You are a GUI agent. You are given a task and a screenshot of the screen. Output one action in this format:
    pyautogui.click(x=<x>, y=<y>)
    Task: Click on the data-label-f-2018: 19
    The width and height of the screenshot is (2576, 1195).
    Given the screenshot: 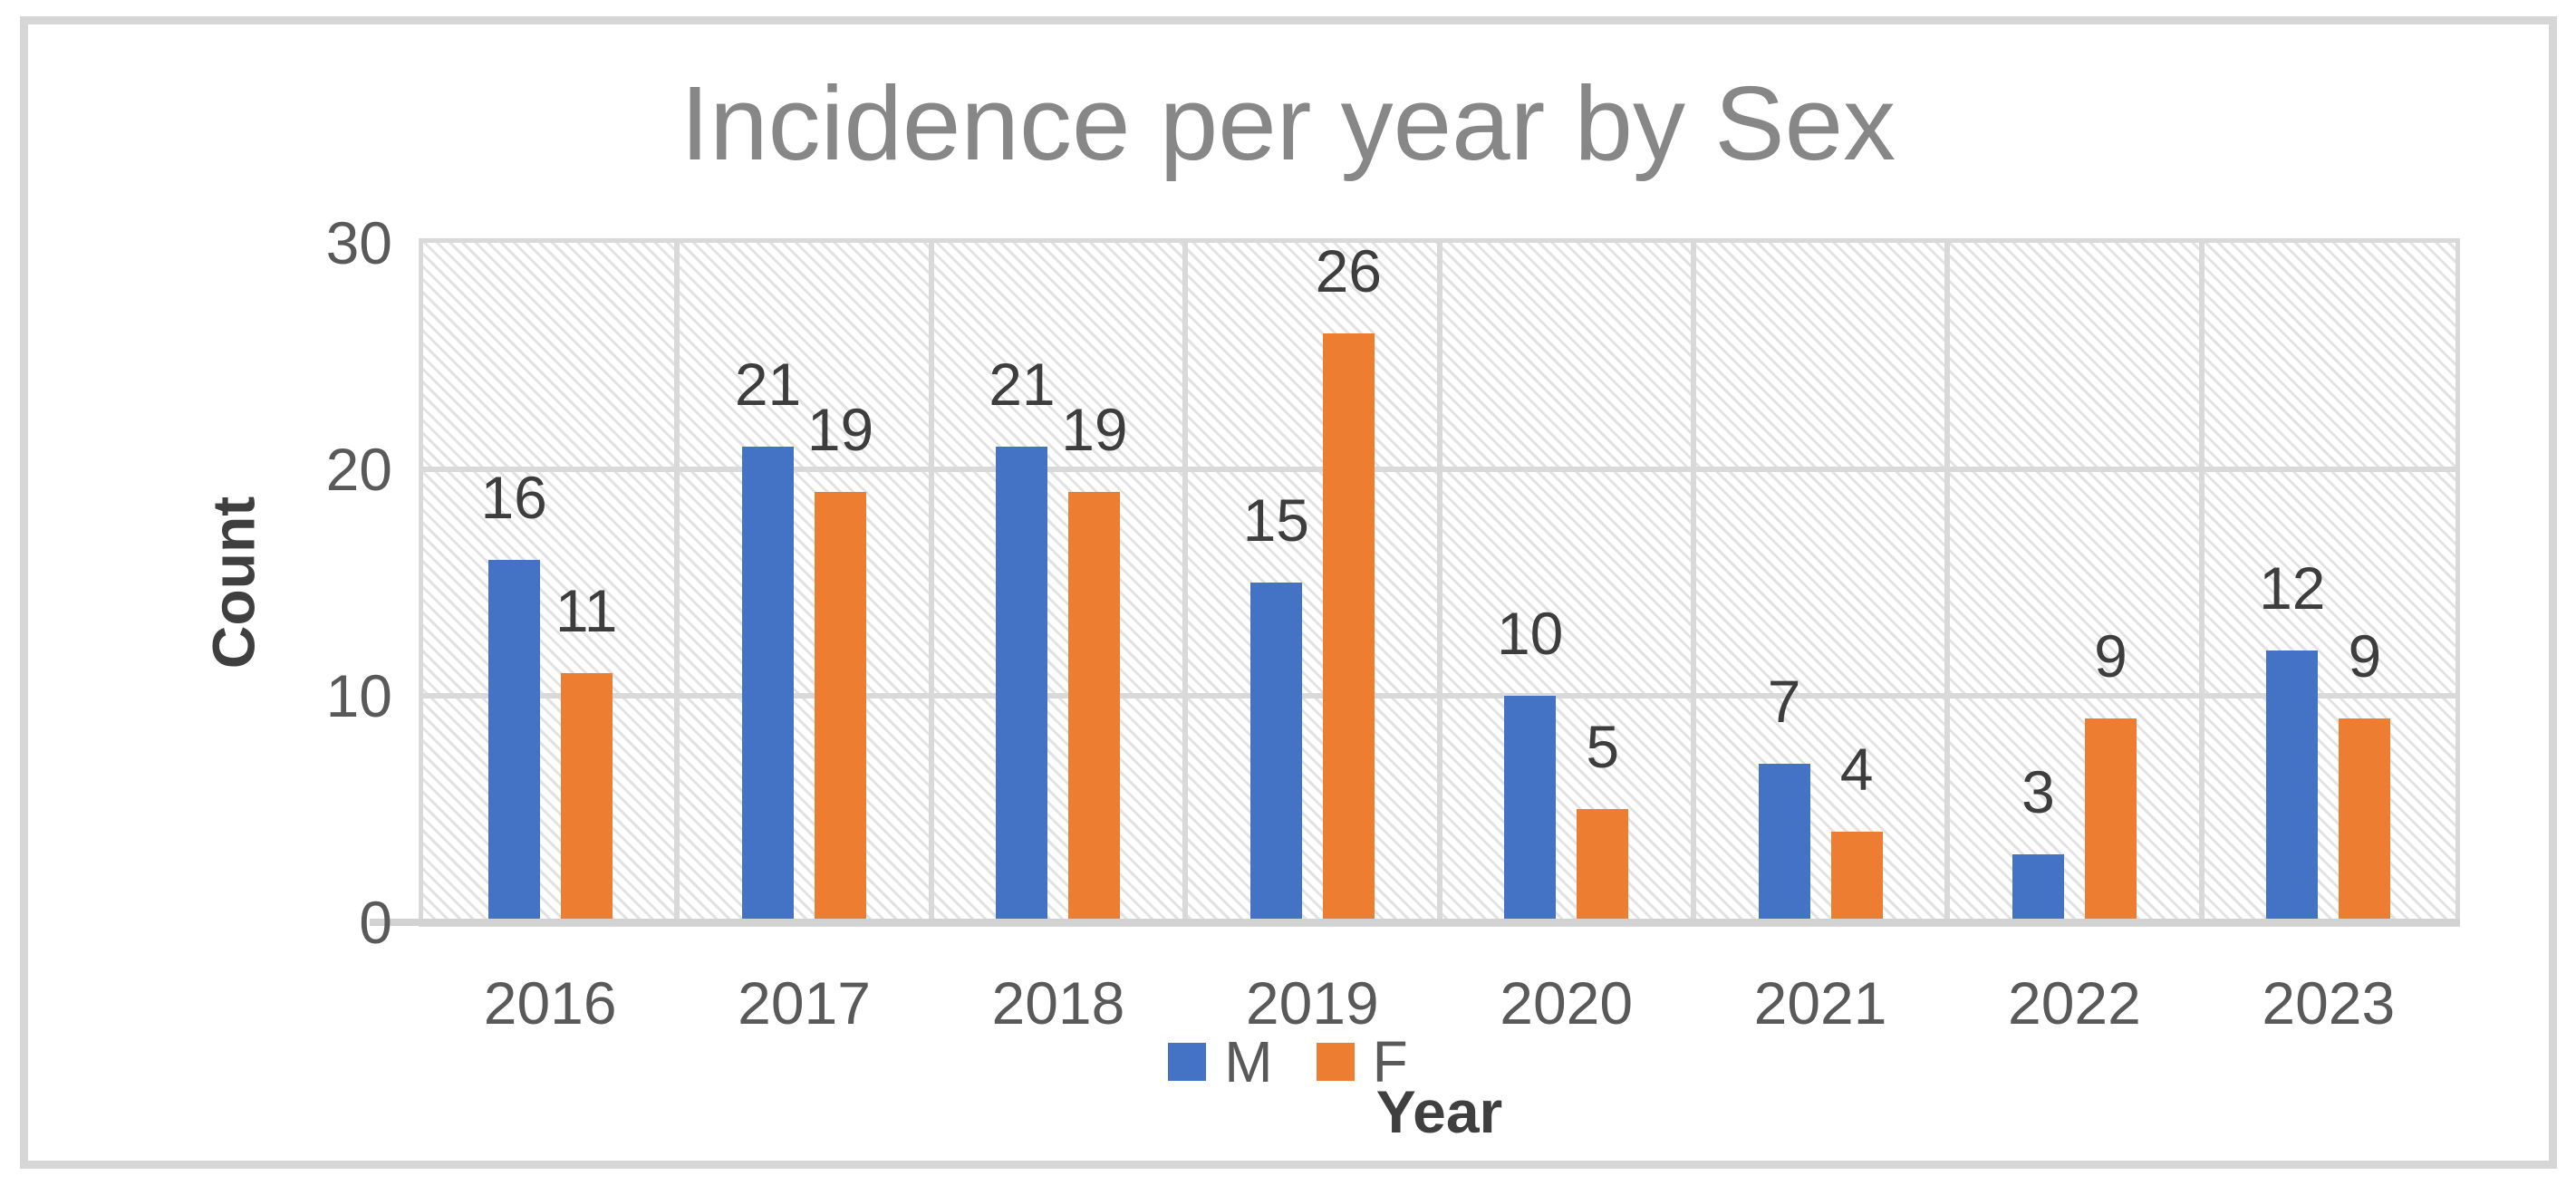 What is the action you would take?
    pyautogui.click(x=1094, y=430)
    